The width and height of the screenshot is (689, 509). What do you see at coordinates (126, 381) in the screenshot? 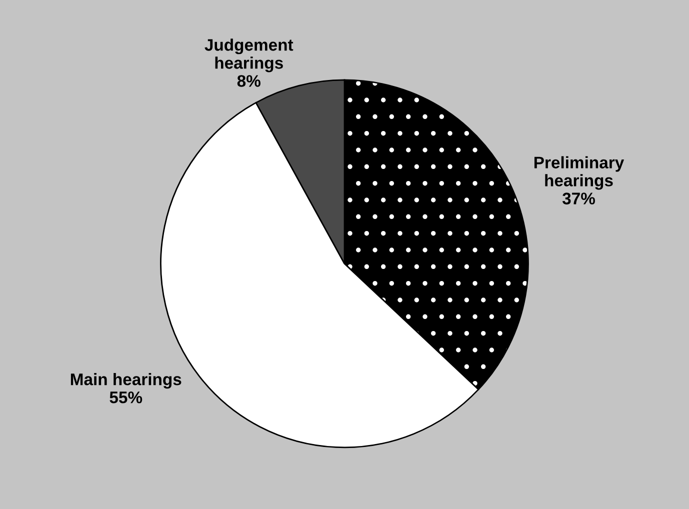
I see `slice-label: Main hearings` at bounding box center [126, 381].